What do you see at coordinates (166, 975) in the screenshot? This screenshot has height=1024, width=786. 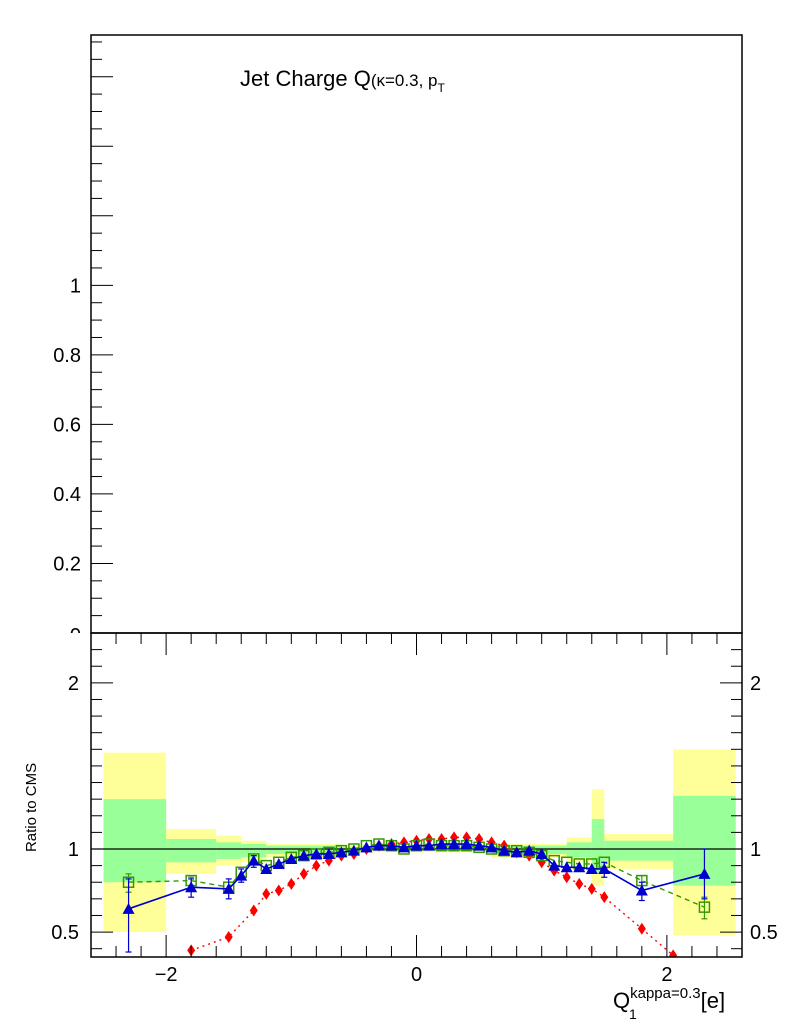 I see `x-tick-label: −2` at bounding box center [166, 975].